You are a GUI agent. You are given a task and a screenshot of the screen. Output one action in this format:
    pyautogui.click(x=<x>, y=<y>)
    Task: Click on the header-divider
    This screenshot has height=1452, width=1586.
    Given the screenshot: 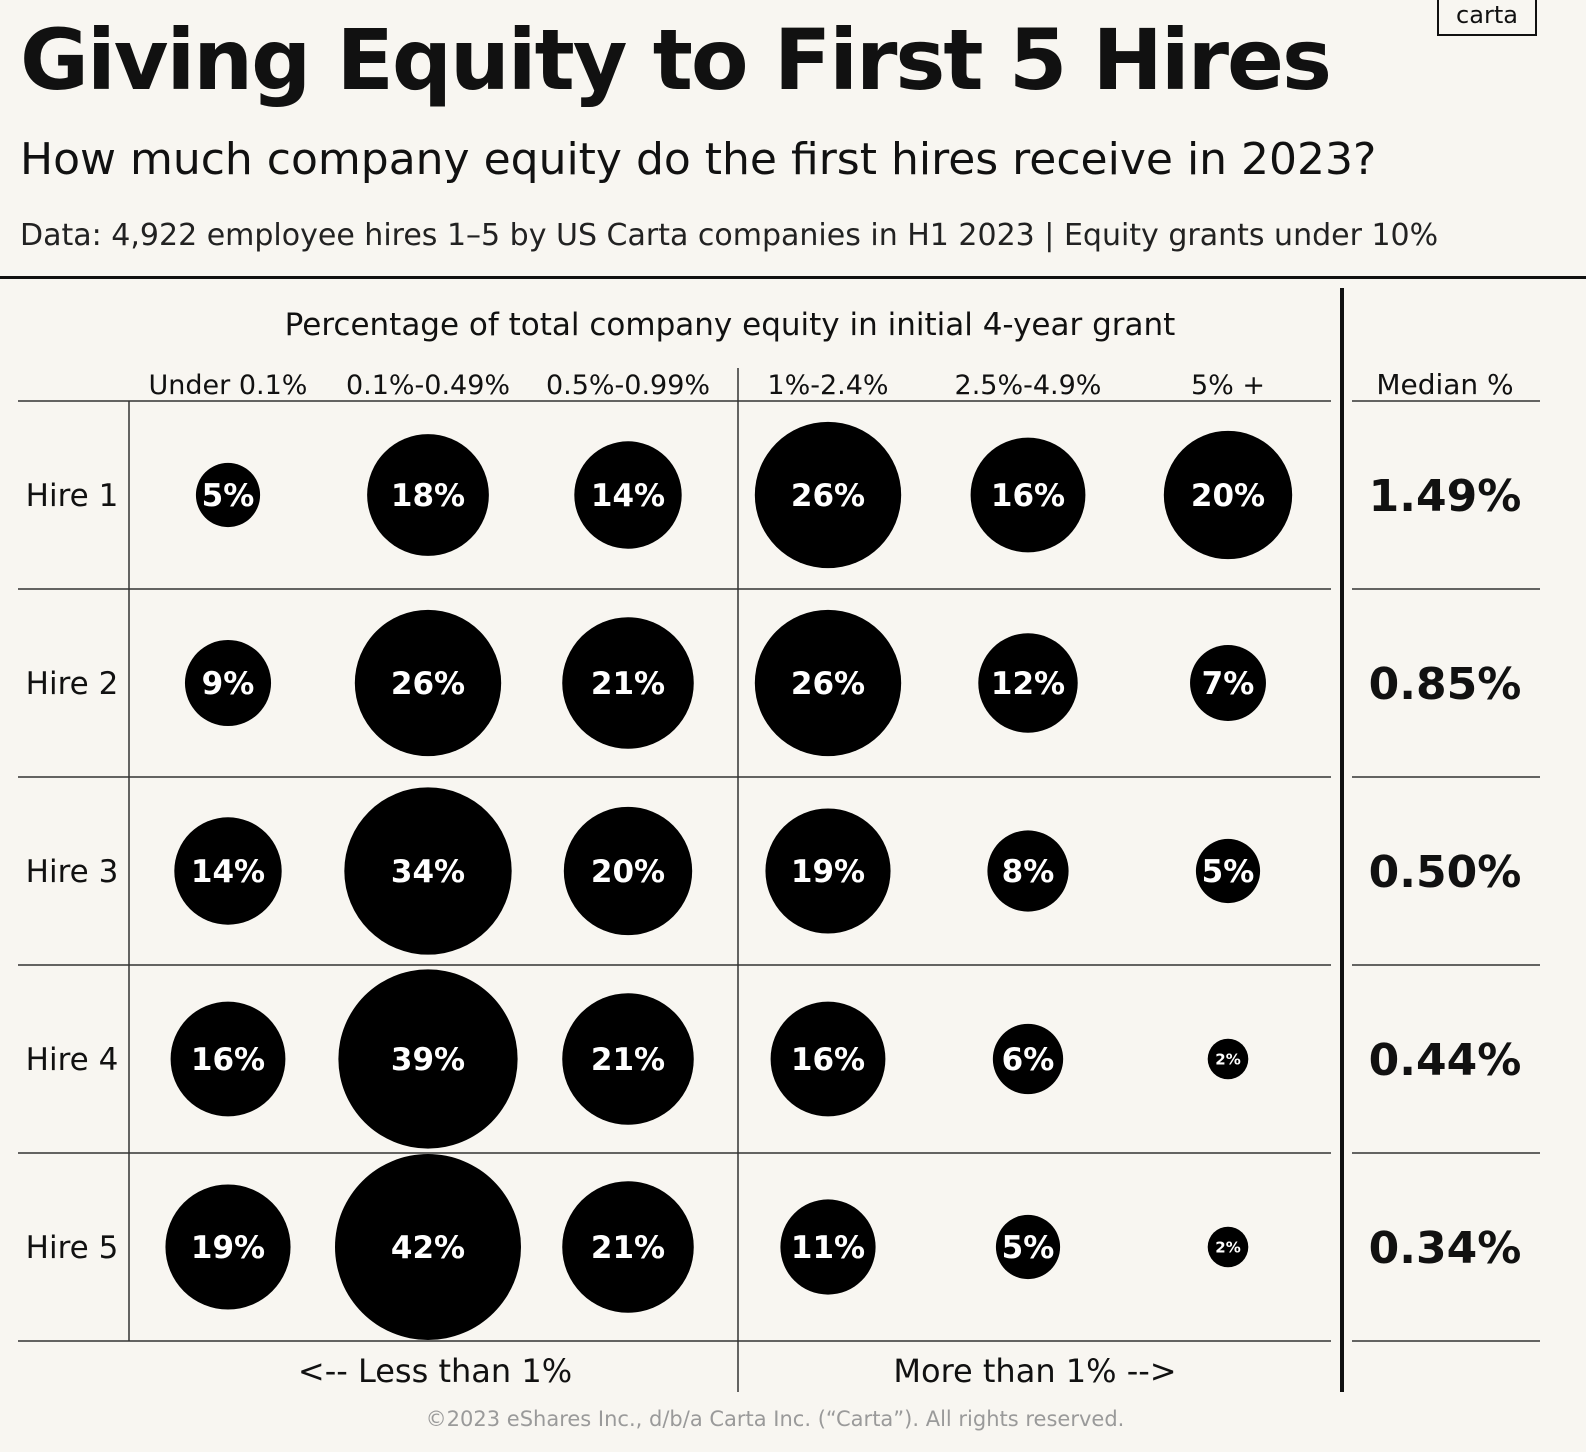 What is the action you would take?
    pyautogui.click(x=793, y=277)
    